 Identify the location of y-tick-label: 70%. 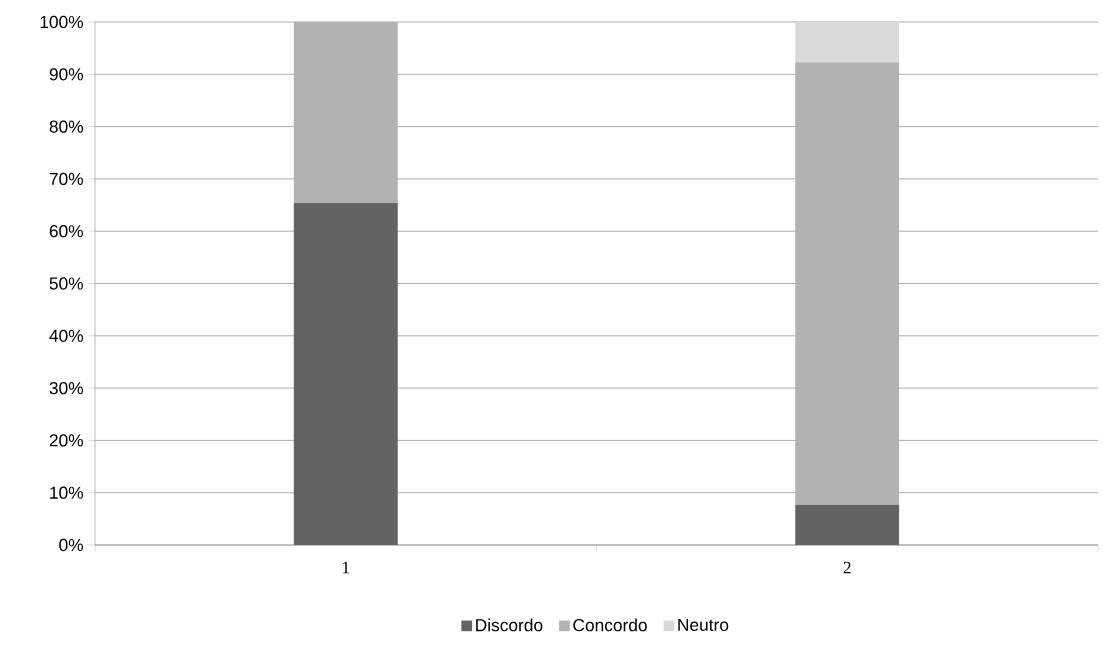
(66, 179).